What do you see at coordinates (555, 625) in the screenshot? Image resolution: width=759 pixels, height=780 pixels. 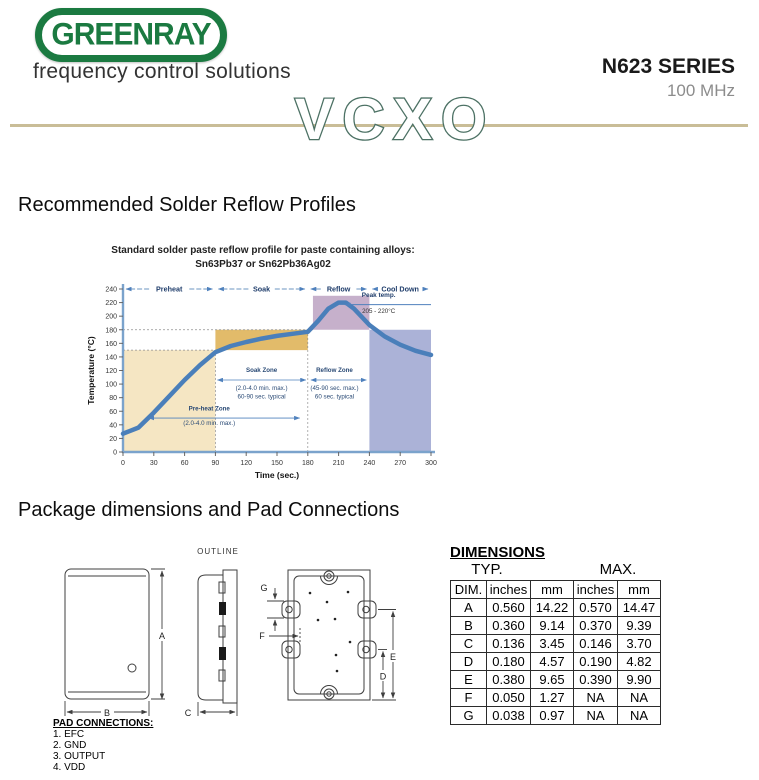 I see `table-row: B 0.360 9.14 0.370 9.39` at bounding box center [555, 625].